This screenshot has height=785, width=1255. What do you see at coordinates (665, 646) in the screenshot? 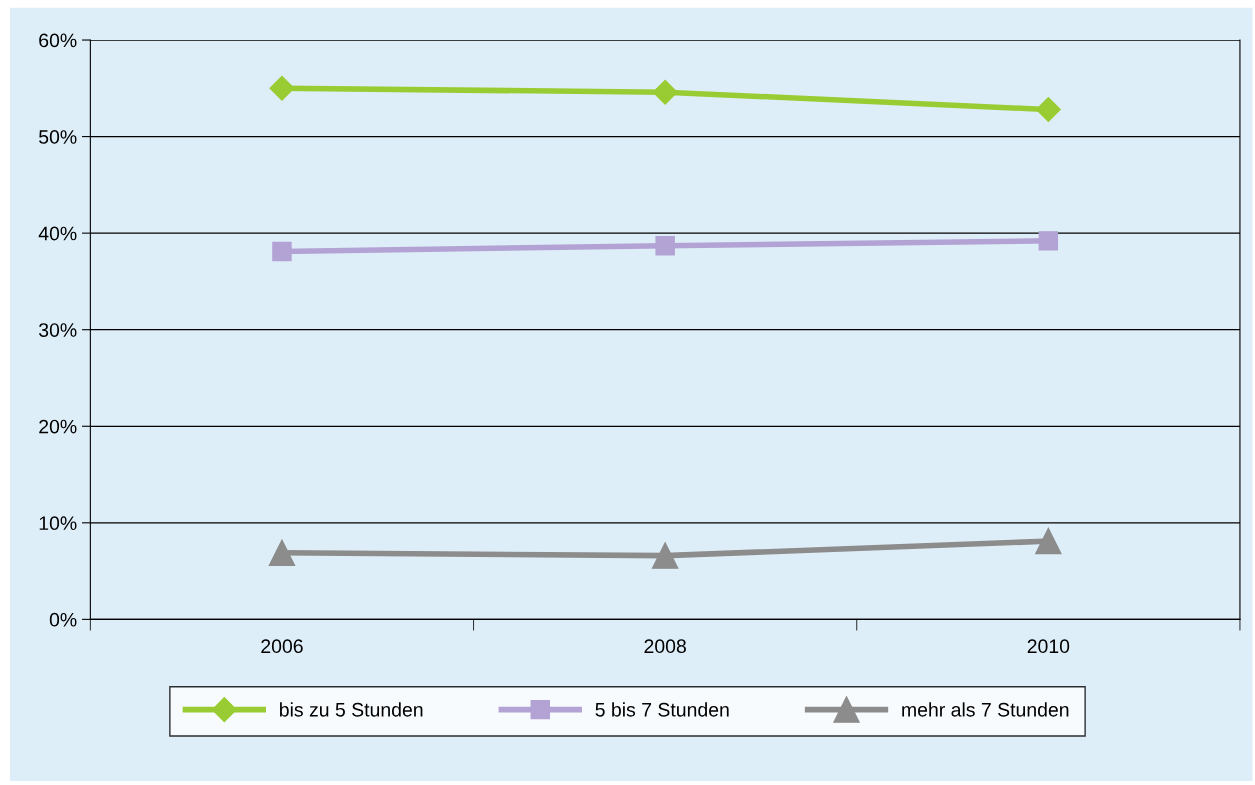
I see `x-tick-label: 2008` at bounding box center [665, 646].